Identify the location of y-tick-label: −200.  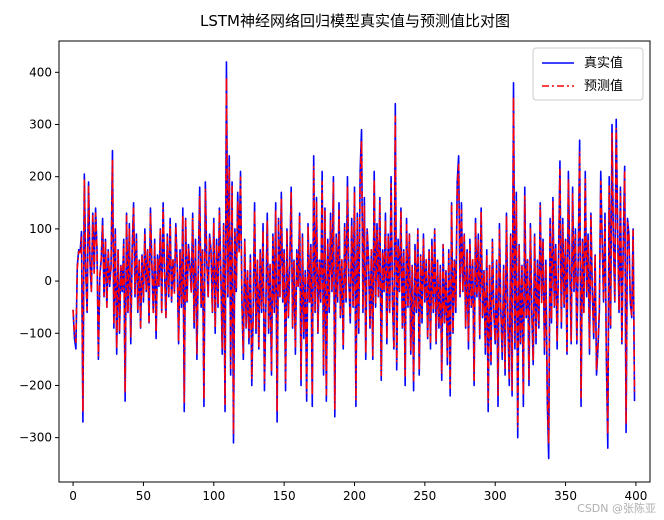
(35, 385).